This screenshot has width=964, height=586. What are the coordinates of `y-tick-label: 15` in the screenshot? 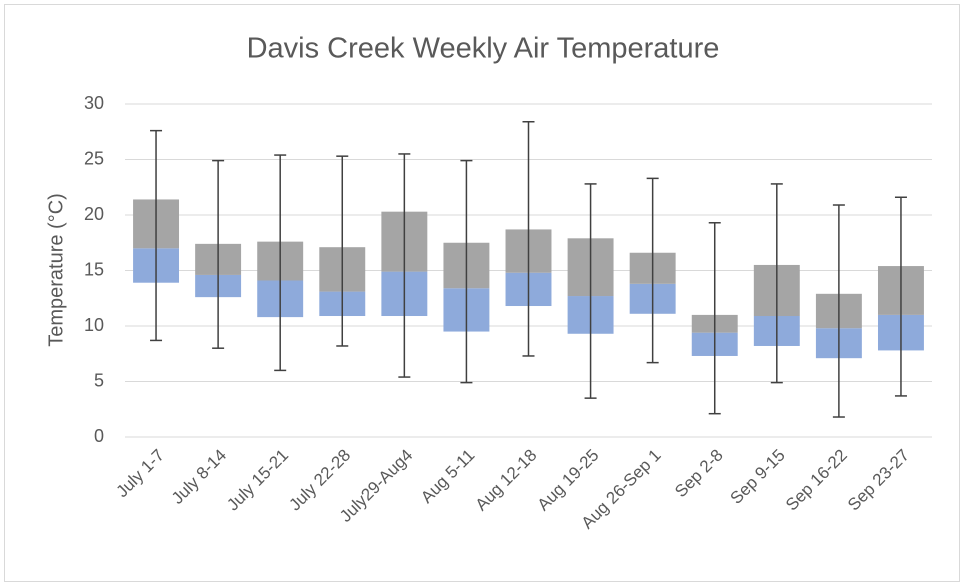 It's located at (94, 269).